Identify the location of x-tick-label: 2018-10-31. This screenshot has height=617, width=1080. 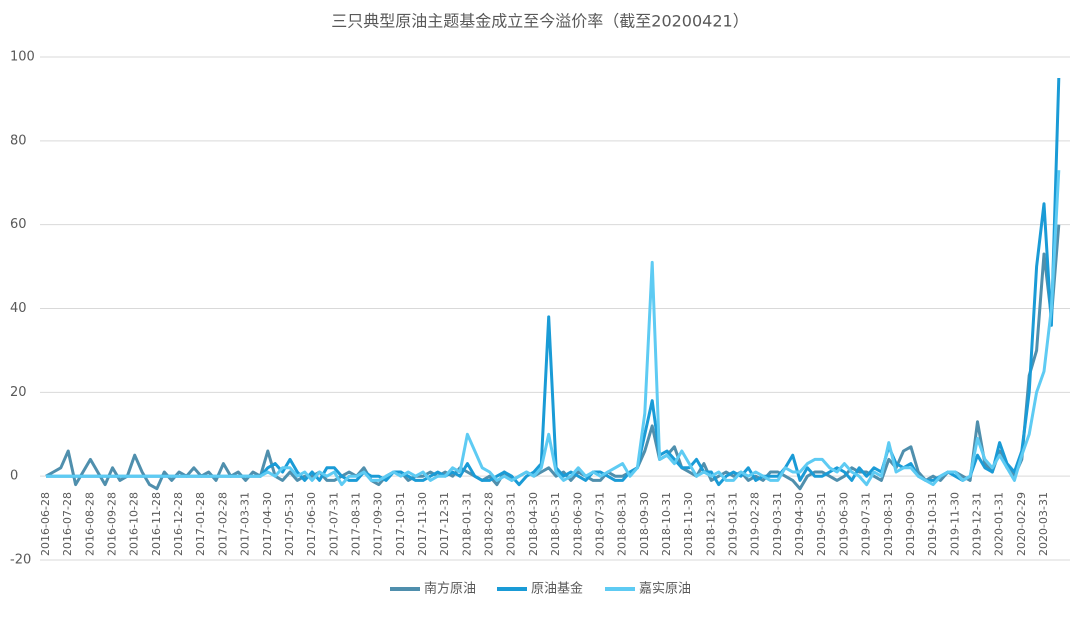
(666, 524).